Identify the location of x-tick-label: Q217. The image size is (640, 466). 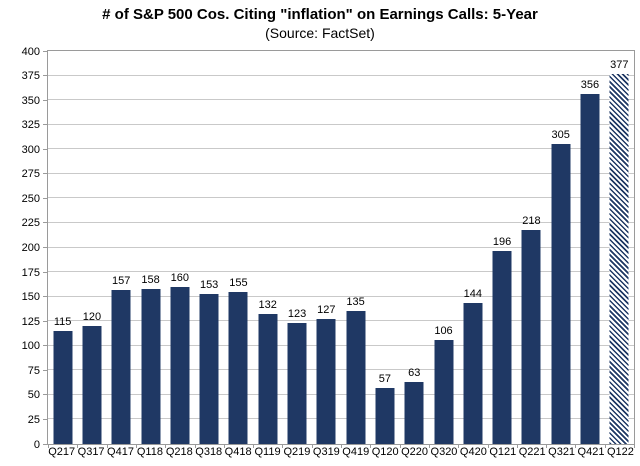
(62, 452).